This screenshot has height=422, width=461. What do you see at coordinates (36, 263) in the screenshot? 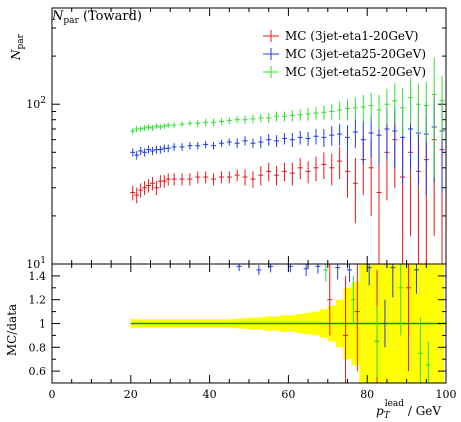
I see `upper-y-tick-label: 10¹` at bounding box center [36, 263].